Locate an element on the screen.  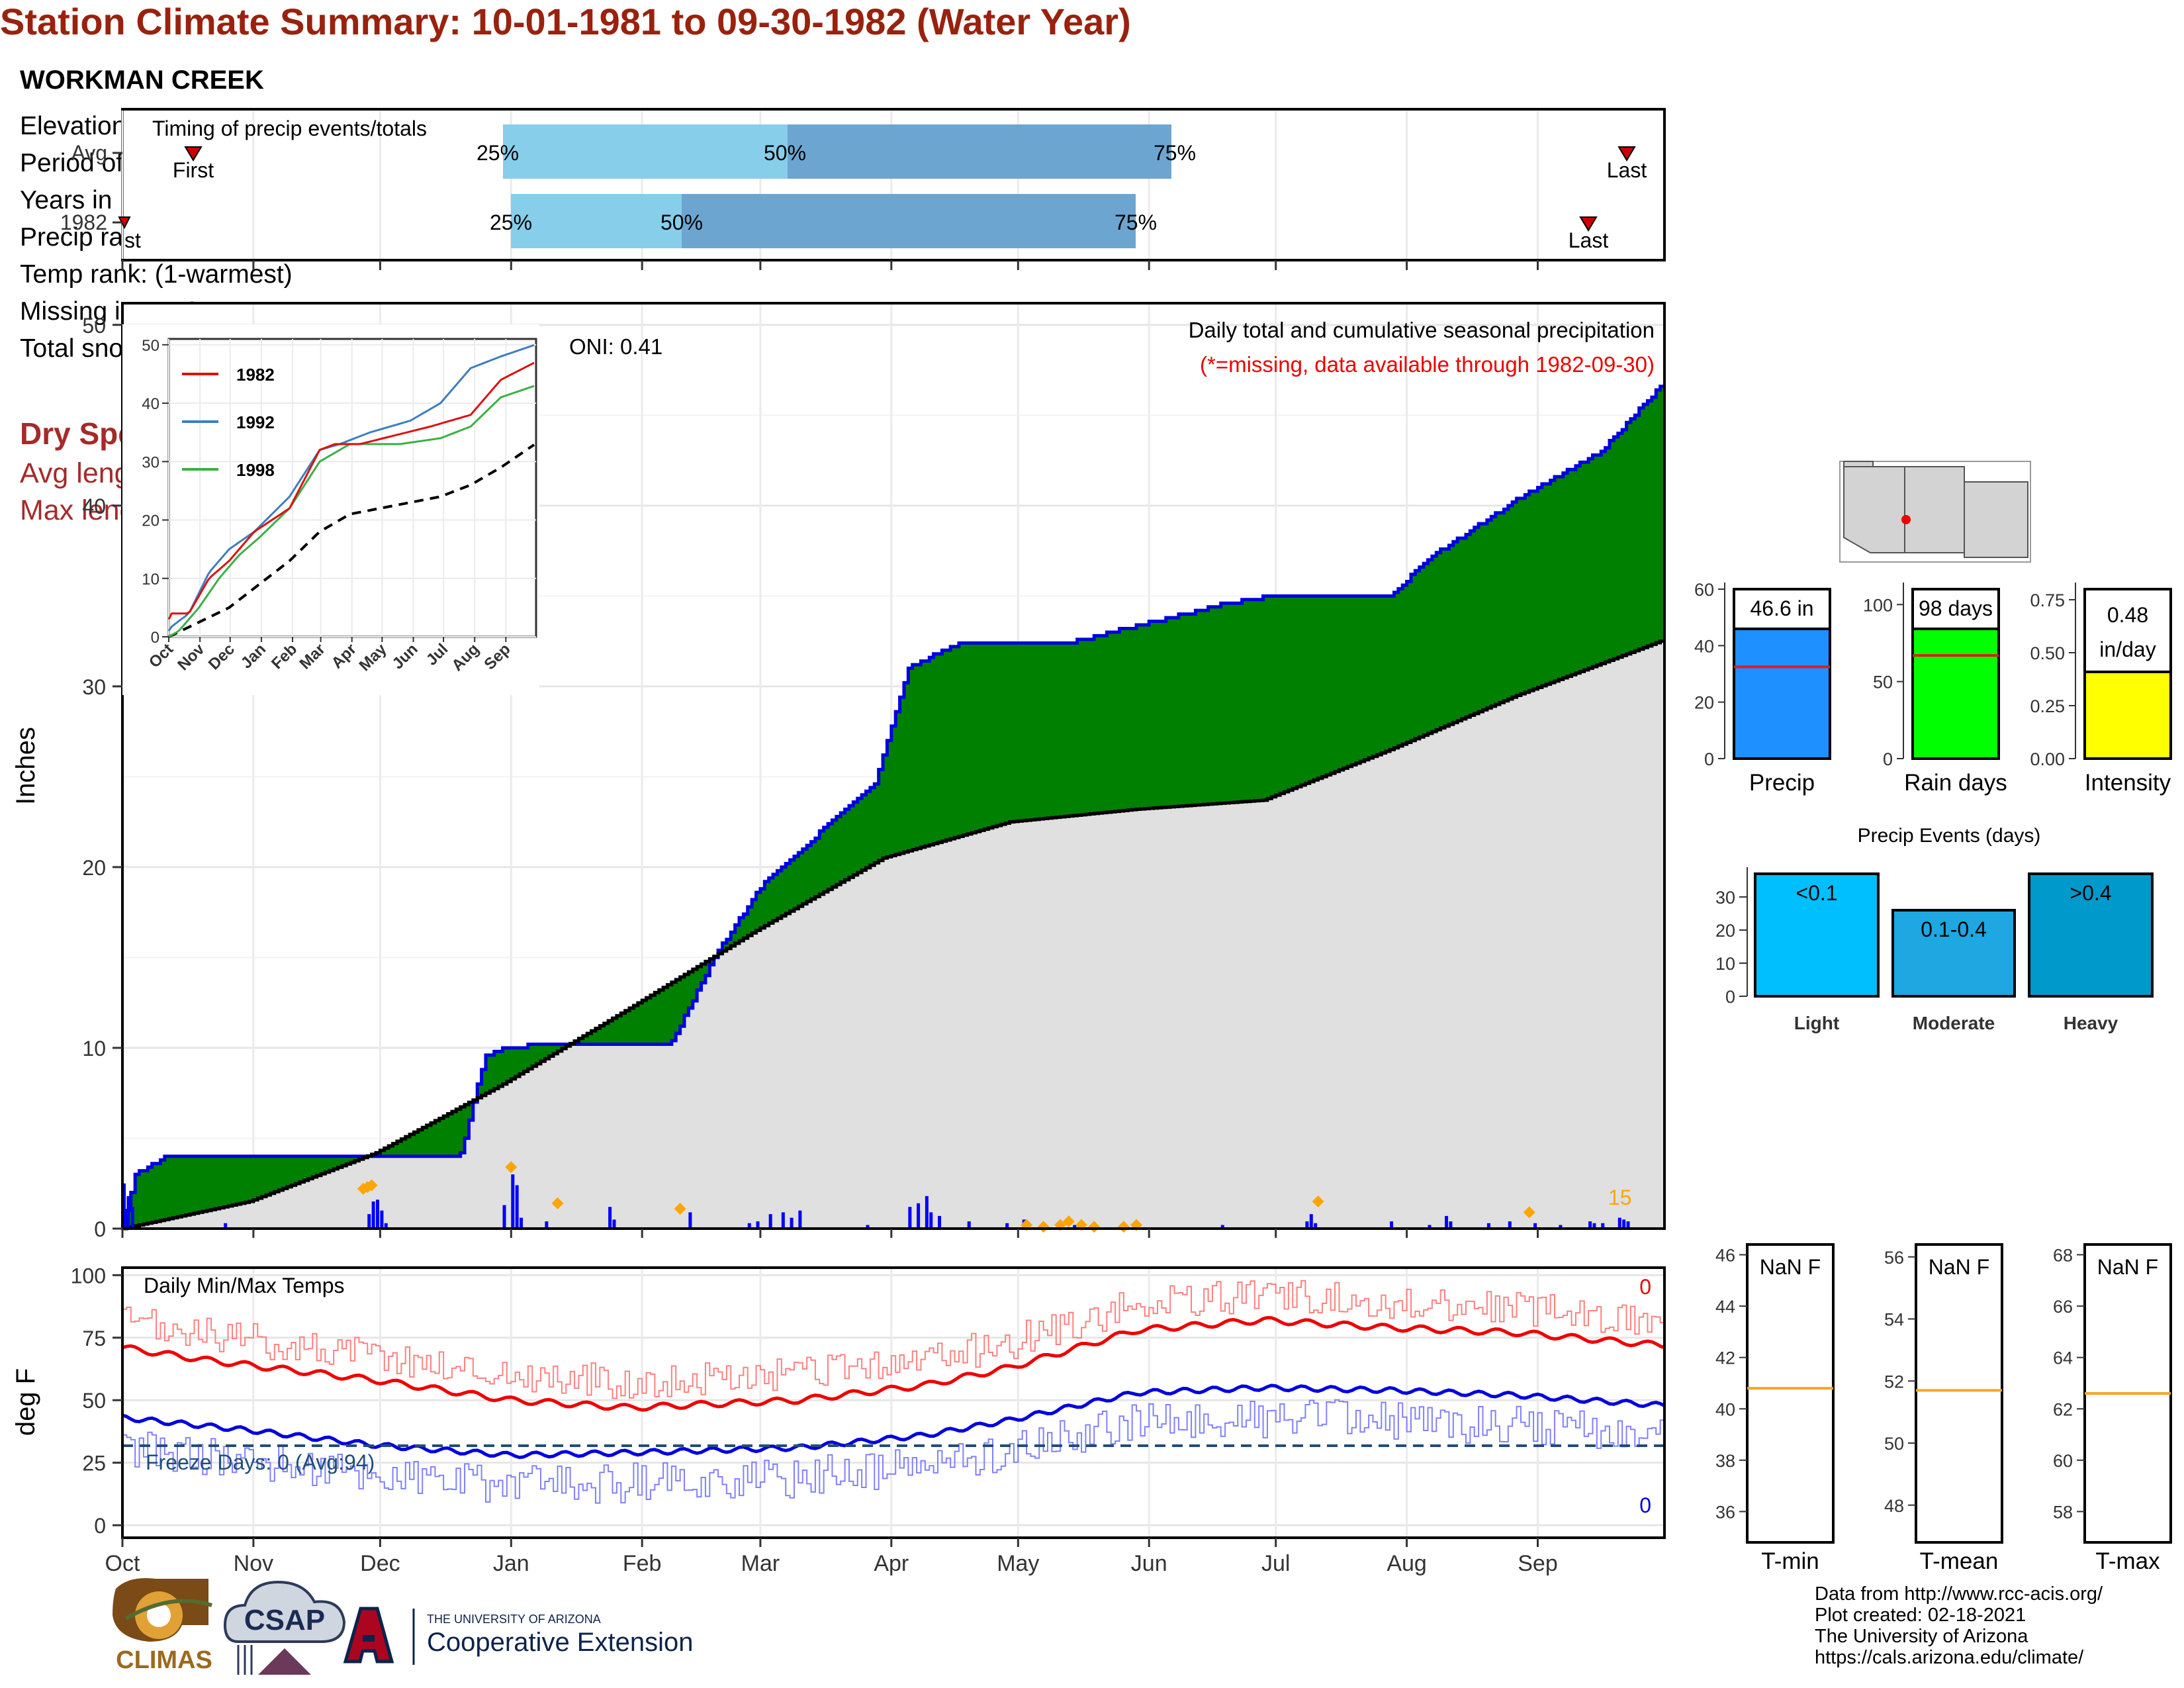
temp-box-label: T-max is located at coordinates (2127, 1561).